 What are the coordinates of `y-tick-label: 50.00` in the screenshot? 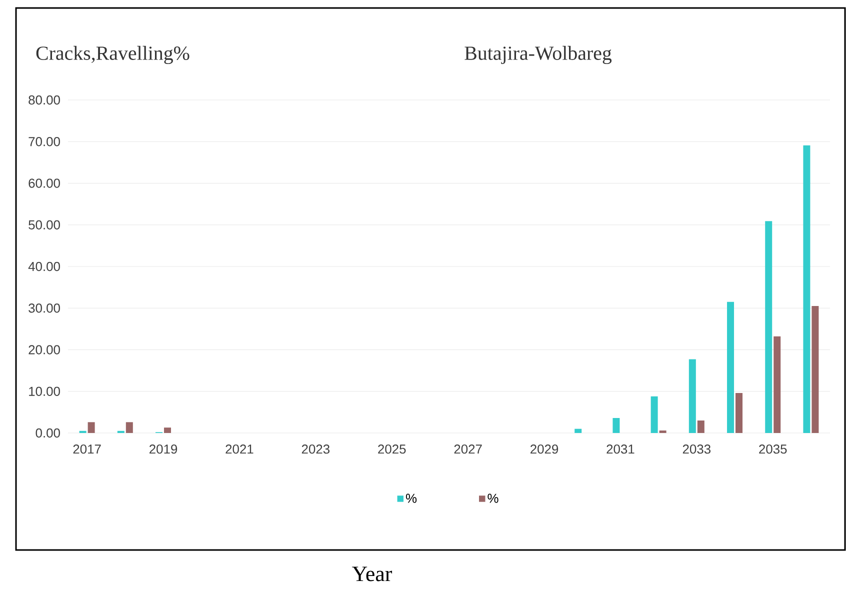 It's located at (44, 225).